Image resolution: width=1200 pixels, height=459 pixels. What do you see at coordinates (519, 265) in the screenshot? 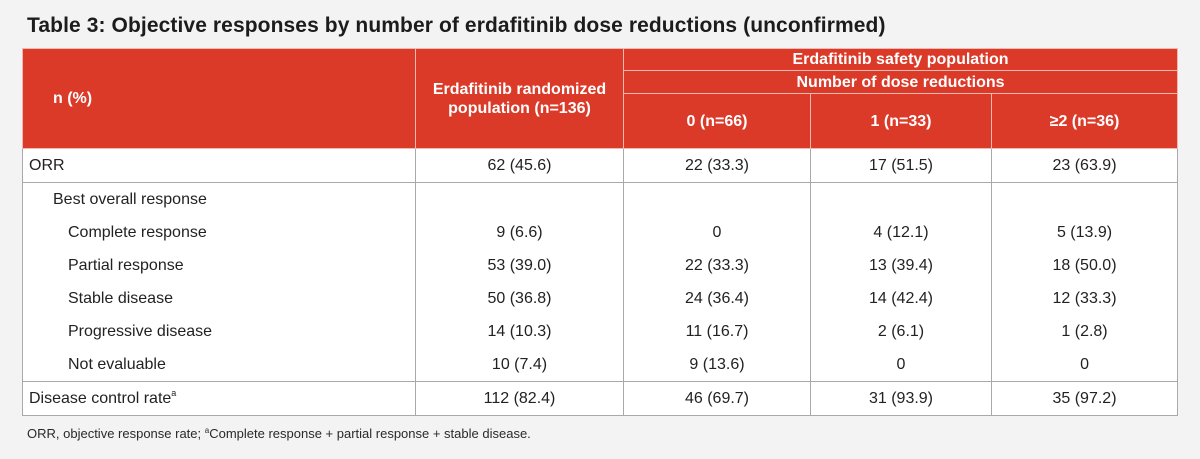
I see `cell-randomized: 53 (39.0)` at bounding box center [519, 265].